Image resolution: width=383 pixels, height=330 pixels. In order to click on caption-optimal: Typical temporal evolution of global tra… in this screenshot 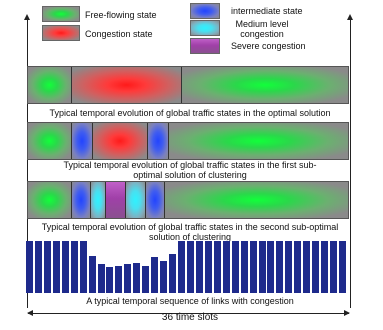, I will do `click(190, 113)`.